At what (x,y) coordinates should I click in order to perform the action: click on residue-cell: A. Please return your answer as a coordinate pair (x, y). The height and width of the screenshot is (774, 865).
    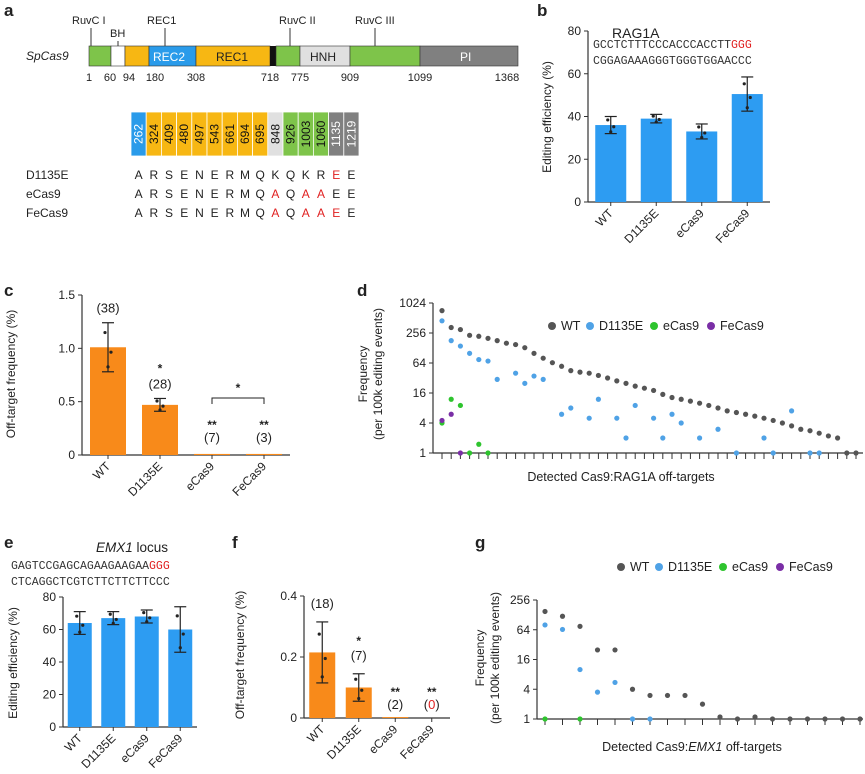
    Looking at the image, I should click on (139, 213).